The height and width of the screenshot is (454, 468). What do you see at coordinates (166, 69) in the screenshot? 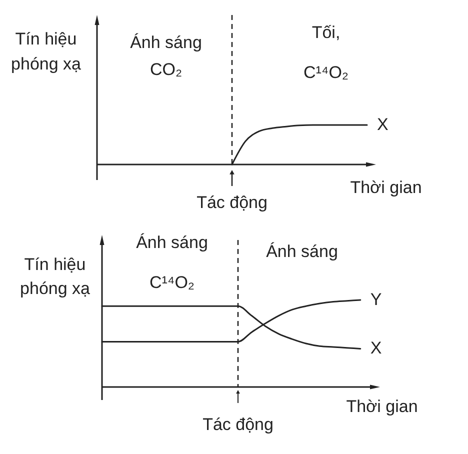
I see `text: CO₂` at bounding box center [166, 69].